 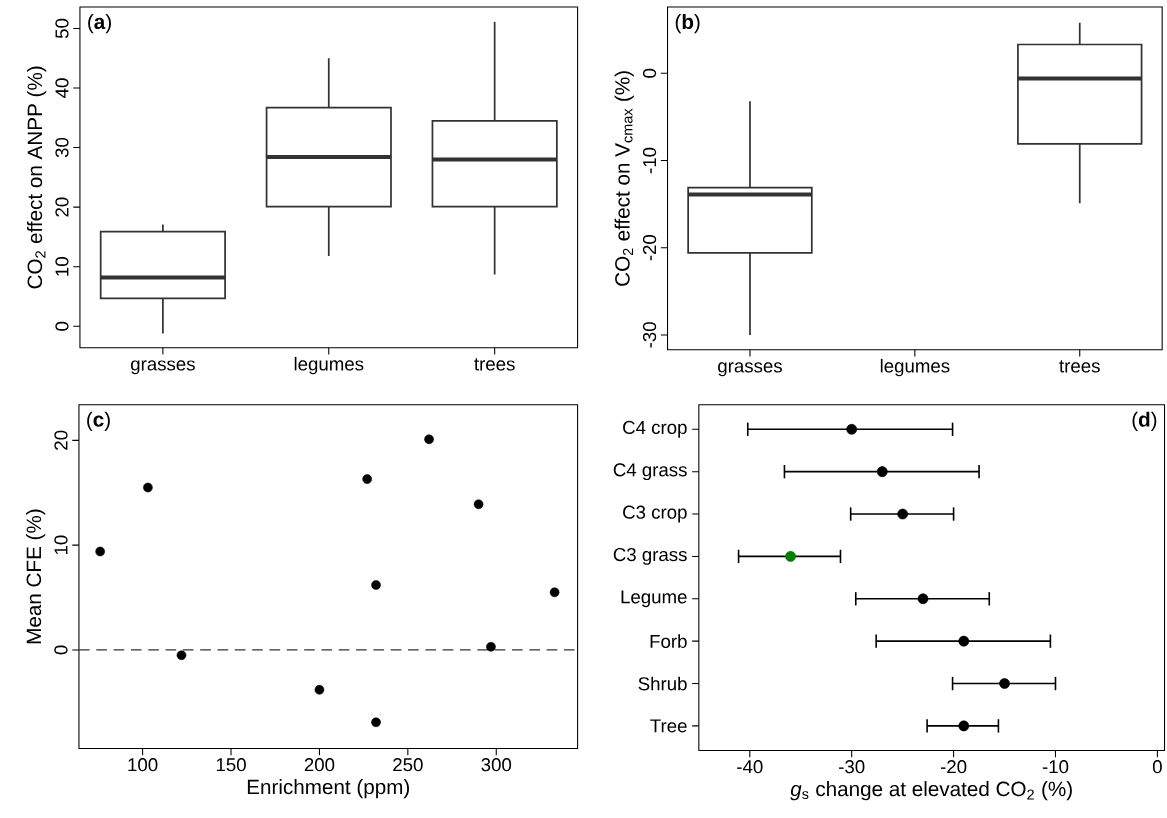 I want to click on x-tick-label: -40, so click(x=750, y=766).